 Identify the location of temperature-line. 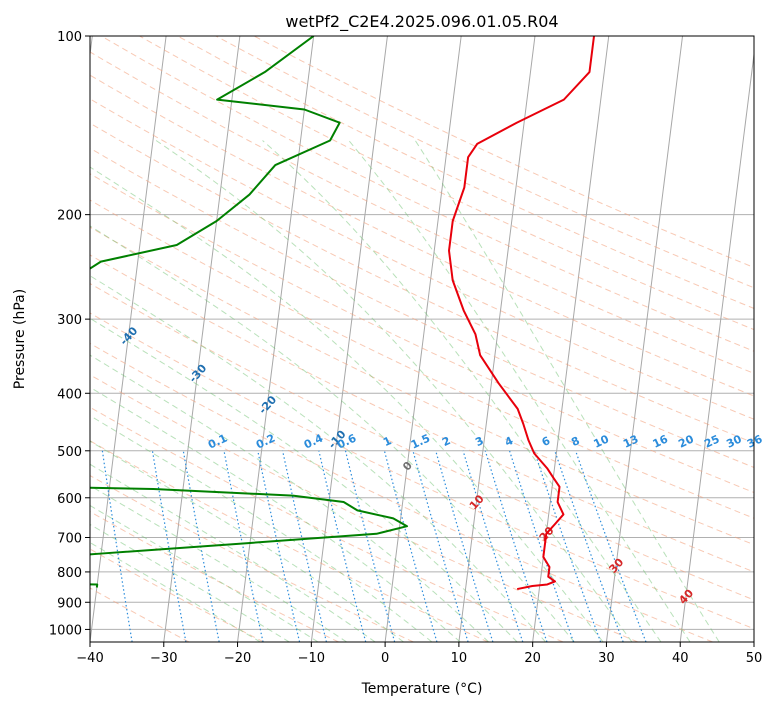
(522, 313).